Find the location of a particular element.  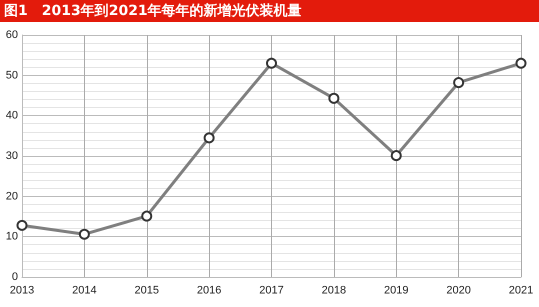

y-tick-label: 30 is located at coordinates (12, 156).